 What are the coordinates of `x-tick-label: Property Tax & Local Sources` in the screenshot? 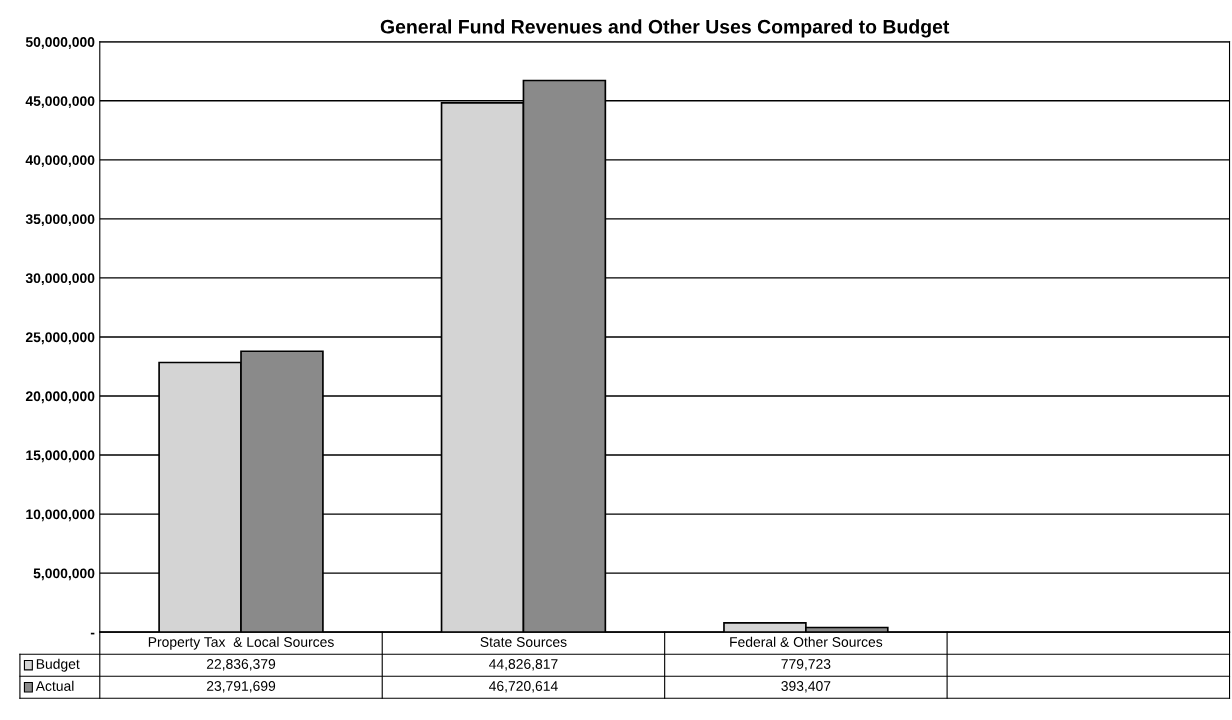 It's located at (241, 643).